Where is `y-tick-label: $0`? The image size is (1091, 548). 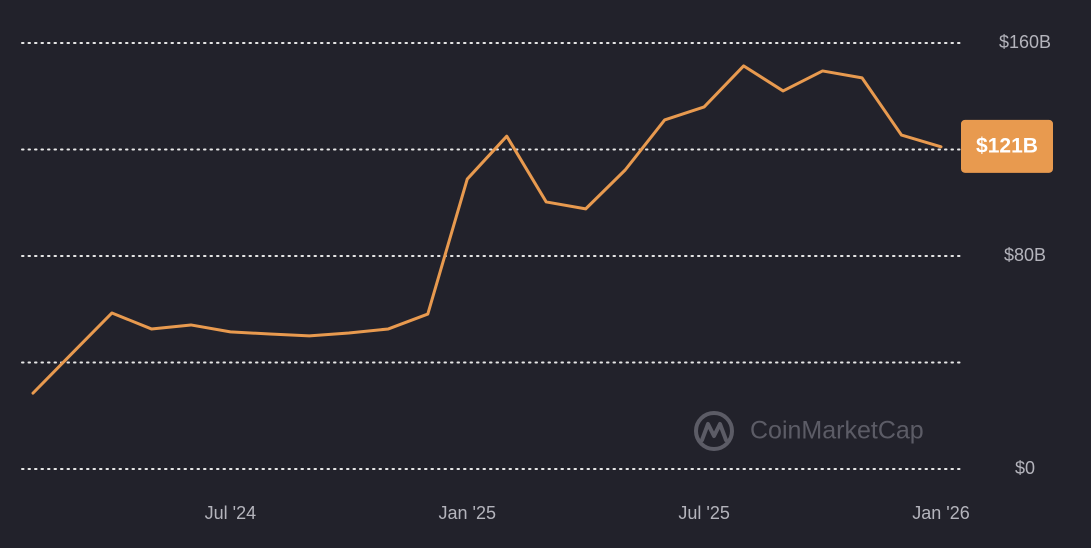
y-tick-label: $0 is located at coordinates (1025, 468).